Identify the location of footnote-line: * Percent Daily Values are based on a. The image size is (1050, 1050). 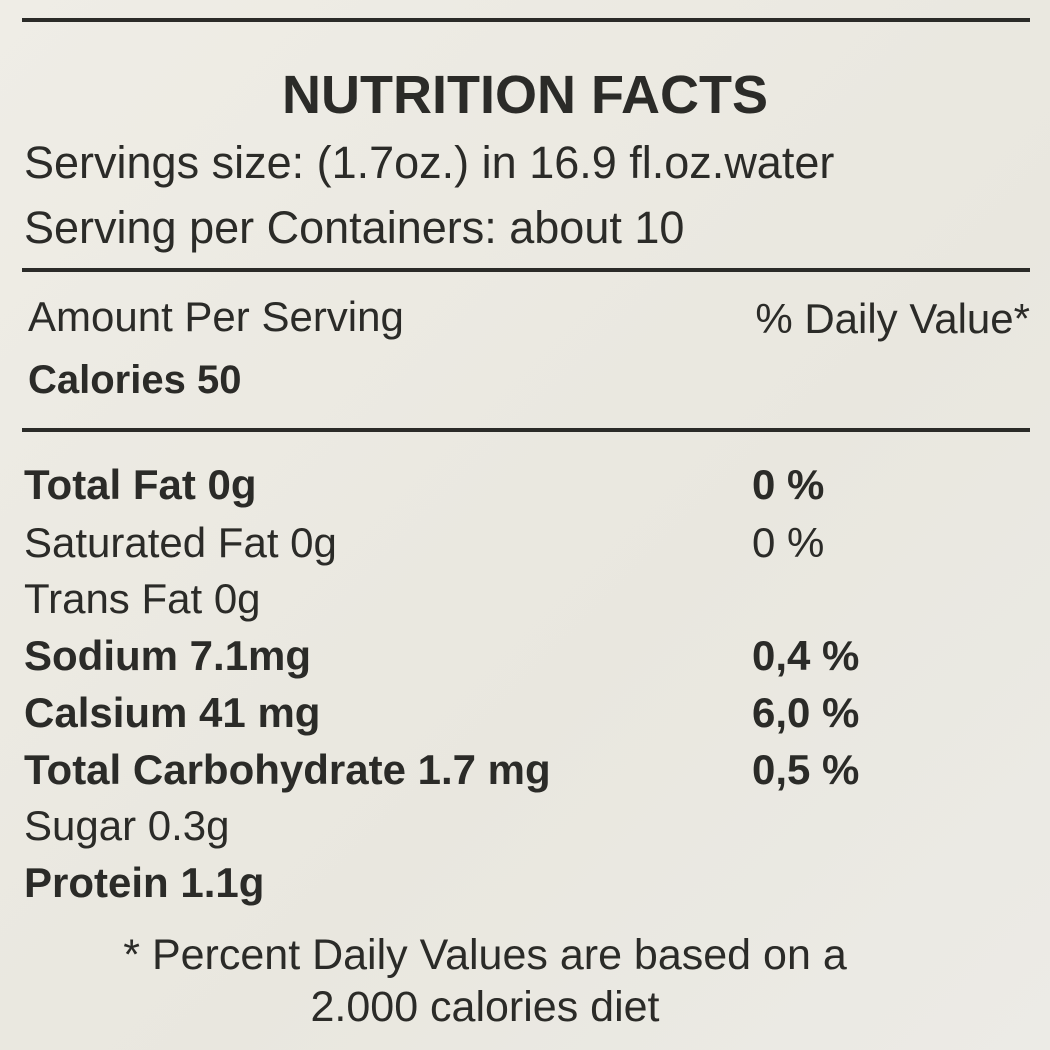
(485, 955).